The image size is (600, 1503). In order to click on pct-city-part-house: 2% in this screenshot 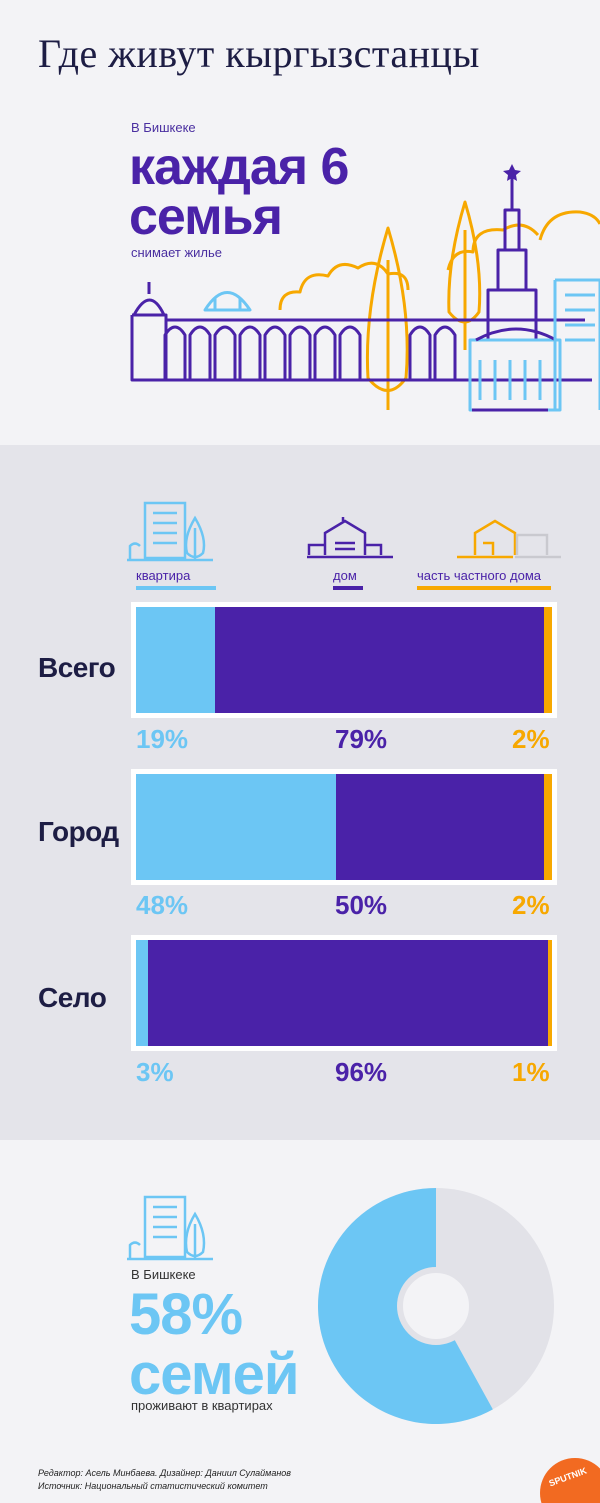, I will do `click(531, 905)`.